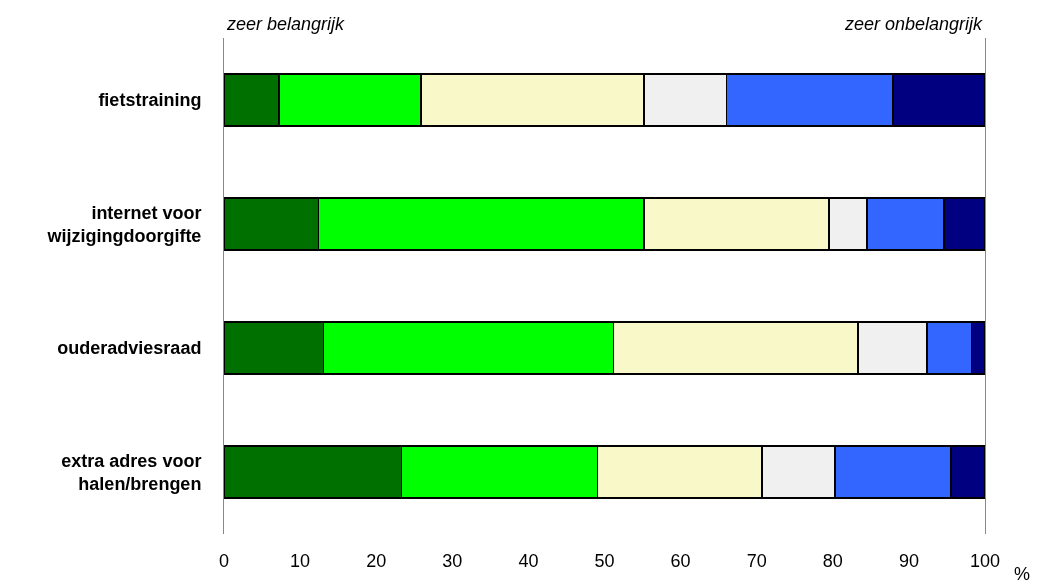 This screenshot has width=1053, height=584. I want to click on x-tick-label: 50, so click(604, 561).